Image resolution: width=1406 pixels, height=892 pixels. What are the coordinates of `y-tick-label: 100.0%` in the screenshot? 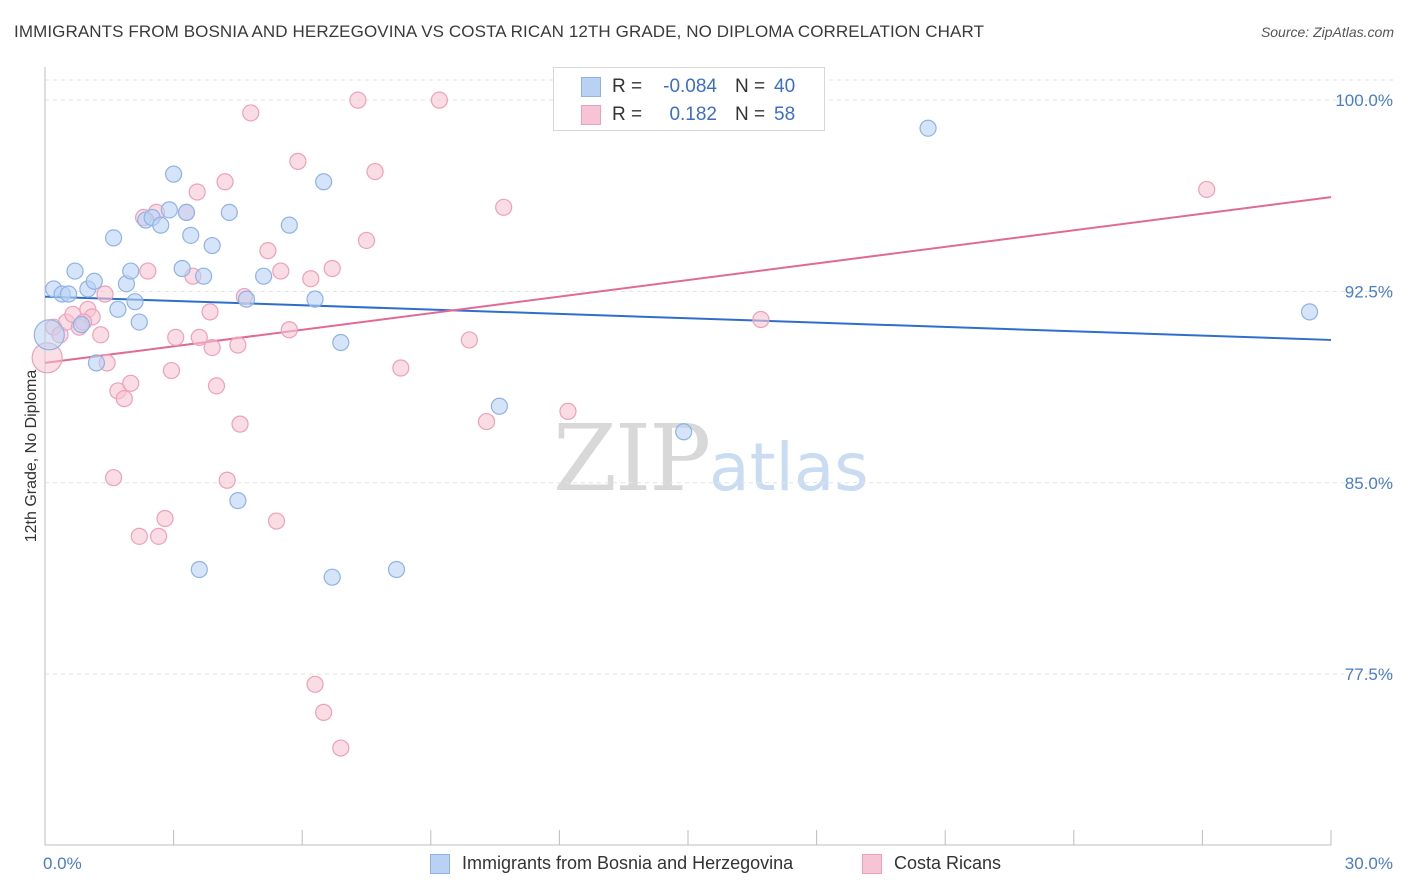 It's located at (1364, 100).